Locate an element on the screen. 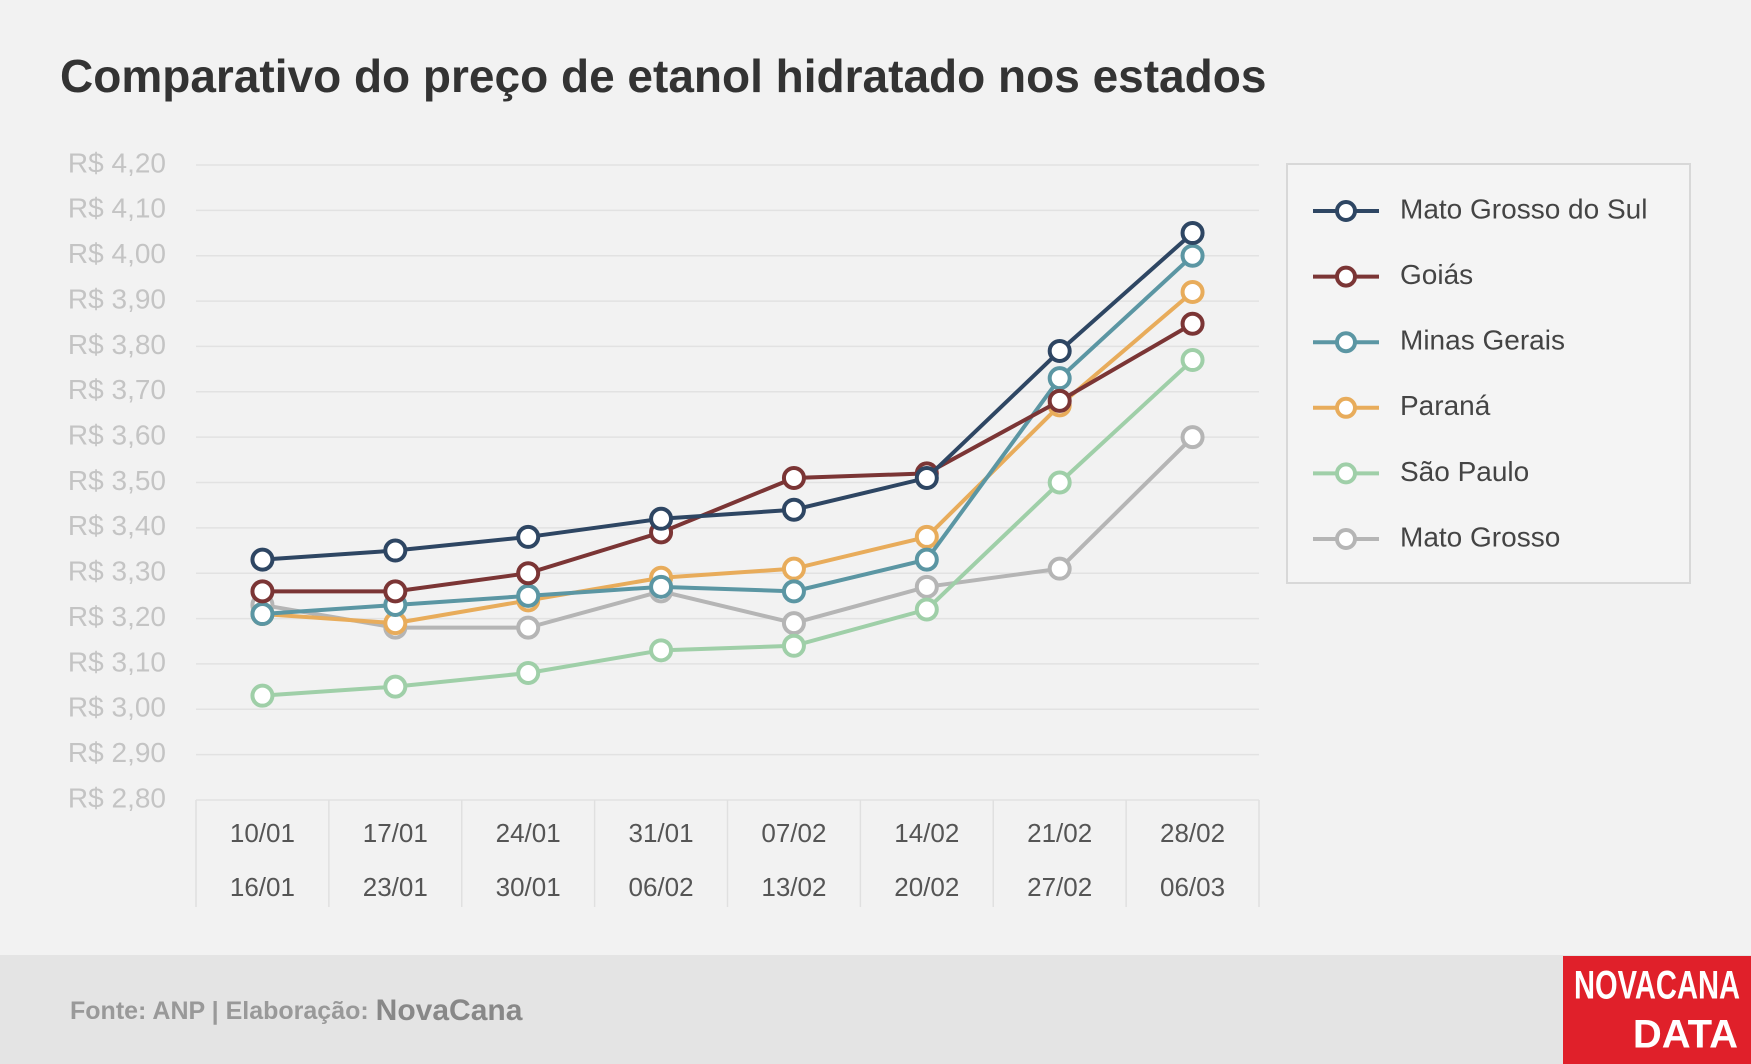  y-tick-label: R$ 3,60 is located at coordinates (117, 435).